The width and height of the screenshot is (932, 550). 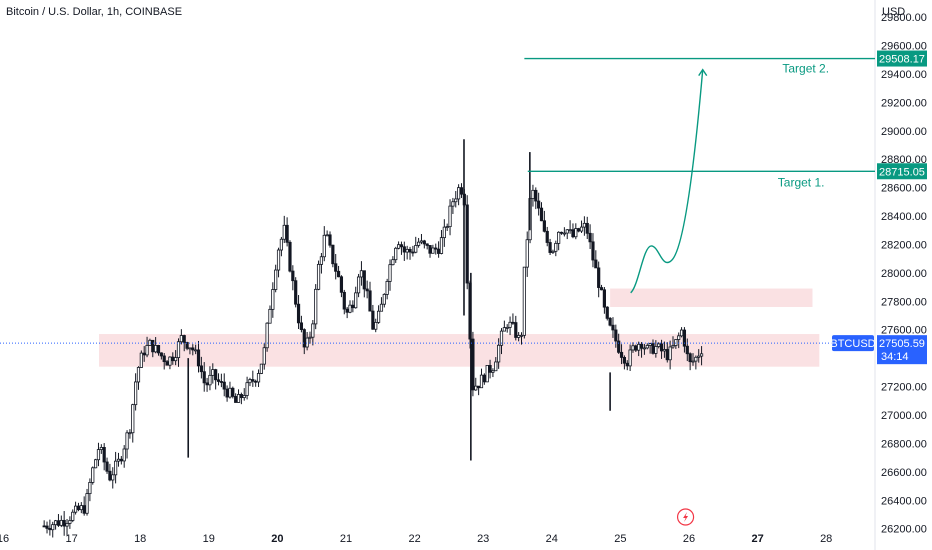 What do you see at coordinates (801, 182) in the screenshot?
I see `target-label-1: Target 1.` at bounding box center [801, 182].